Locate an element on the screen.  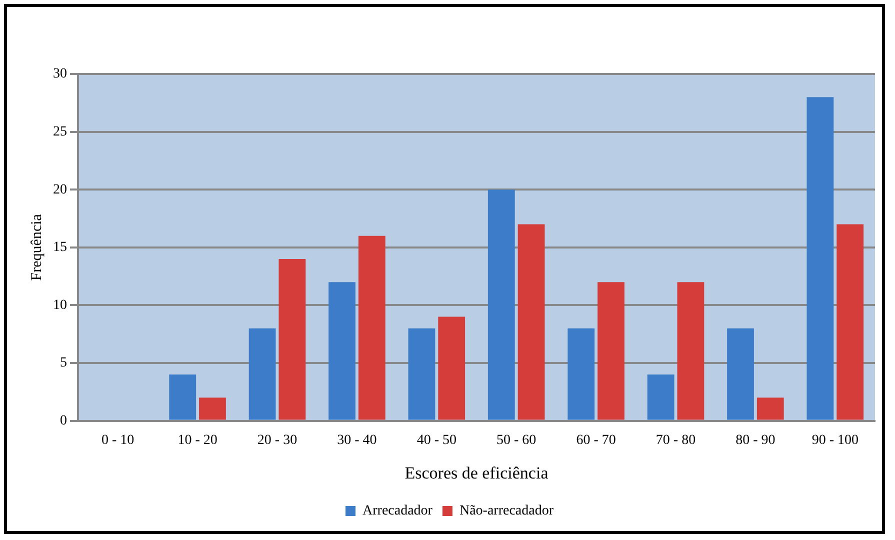
x-axis-title: Escores de eficiência is located at coordinates (476, 472).